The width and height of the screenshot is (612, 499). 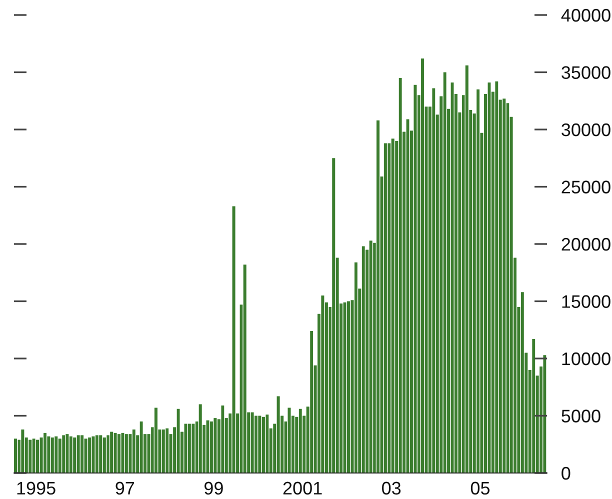 What do you see at coordinates (480, 488) in the screenshot?
I see `x-tick-label: 05` at bounding box center [480, 488].